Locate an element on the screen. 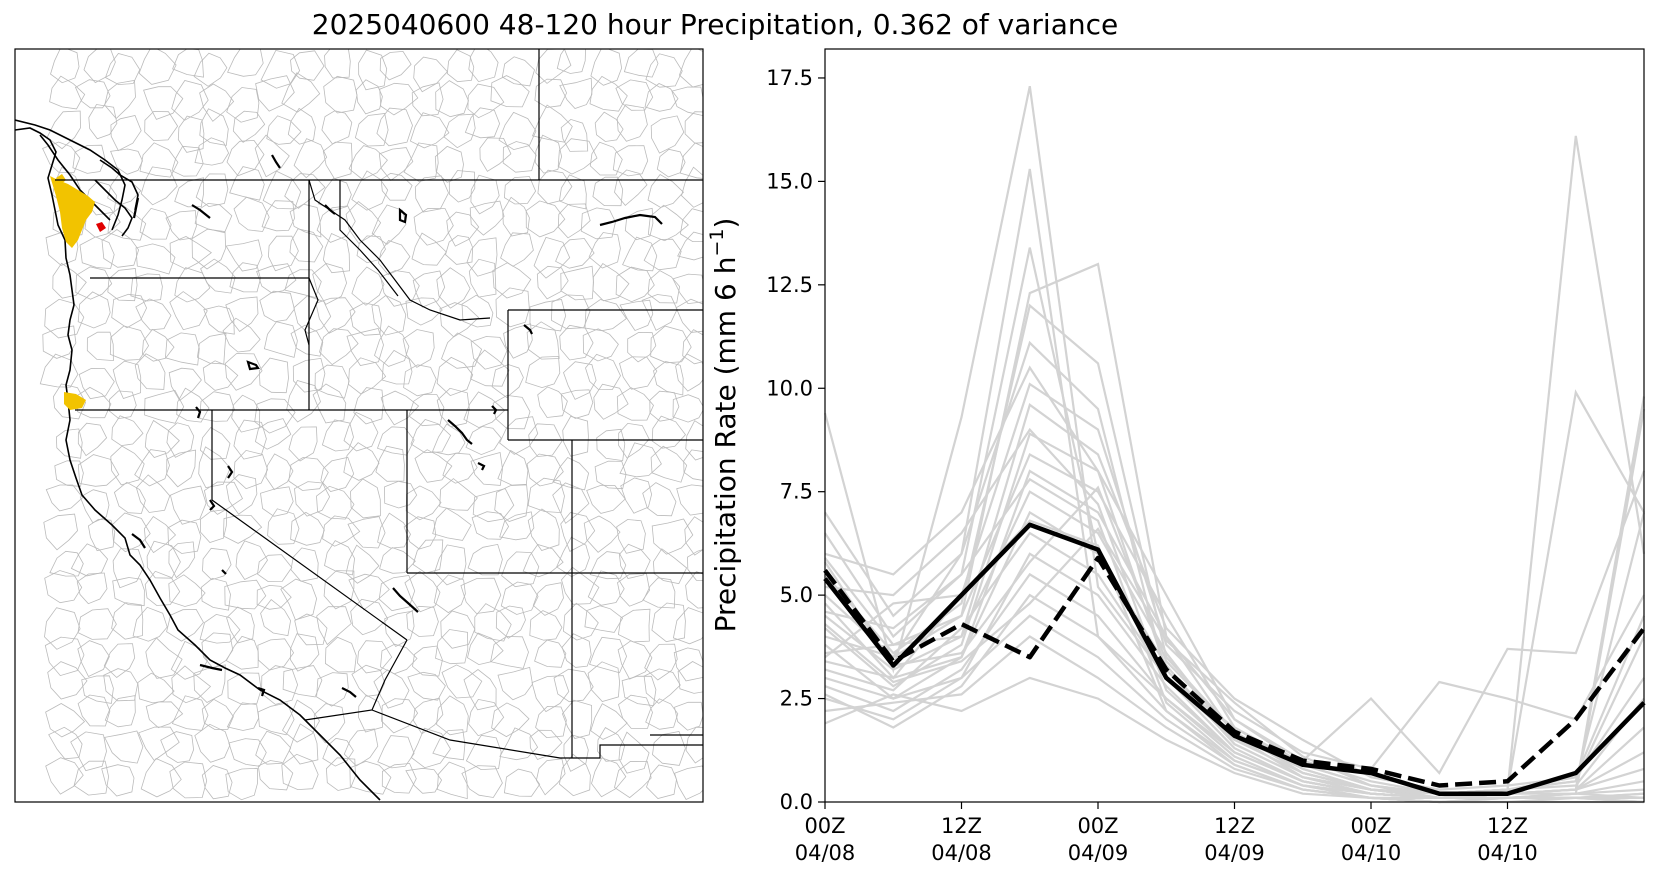 The width and height of the screenshot is (1658, 883). y-tick-label: 17.5 is located at coordinates (789, 78).